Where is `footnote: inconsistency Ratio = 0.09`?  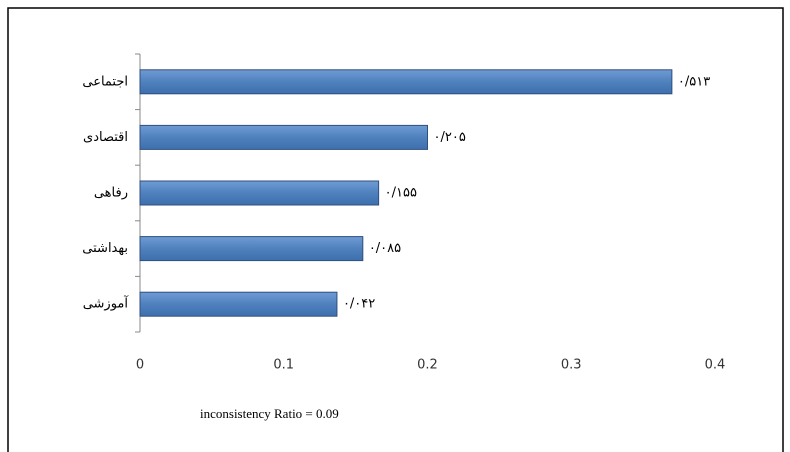 footnote: inconsistency Ratio = 0.09 is located at coordinates (269, 413).